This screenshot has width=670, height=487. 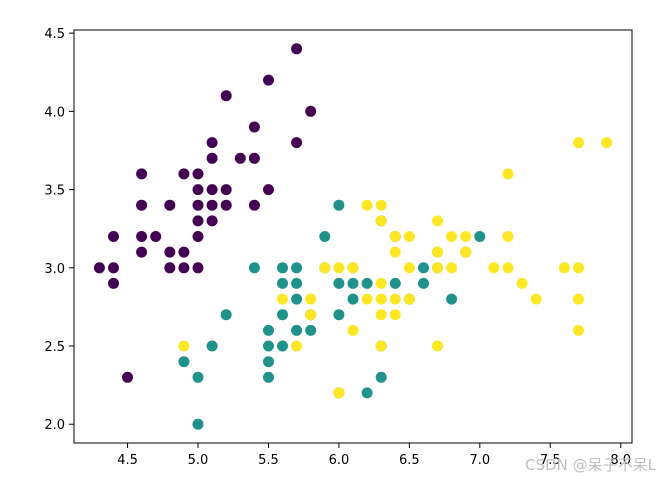 What do you see at coordinates (409, 460) in the screenshot?
I see `x-tick-label: 6.5` at bounding box center [409, 460].